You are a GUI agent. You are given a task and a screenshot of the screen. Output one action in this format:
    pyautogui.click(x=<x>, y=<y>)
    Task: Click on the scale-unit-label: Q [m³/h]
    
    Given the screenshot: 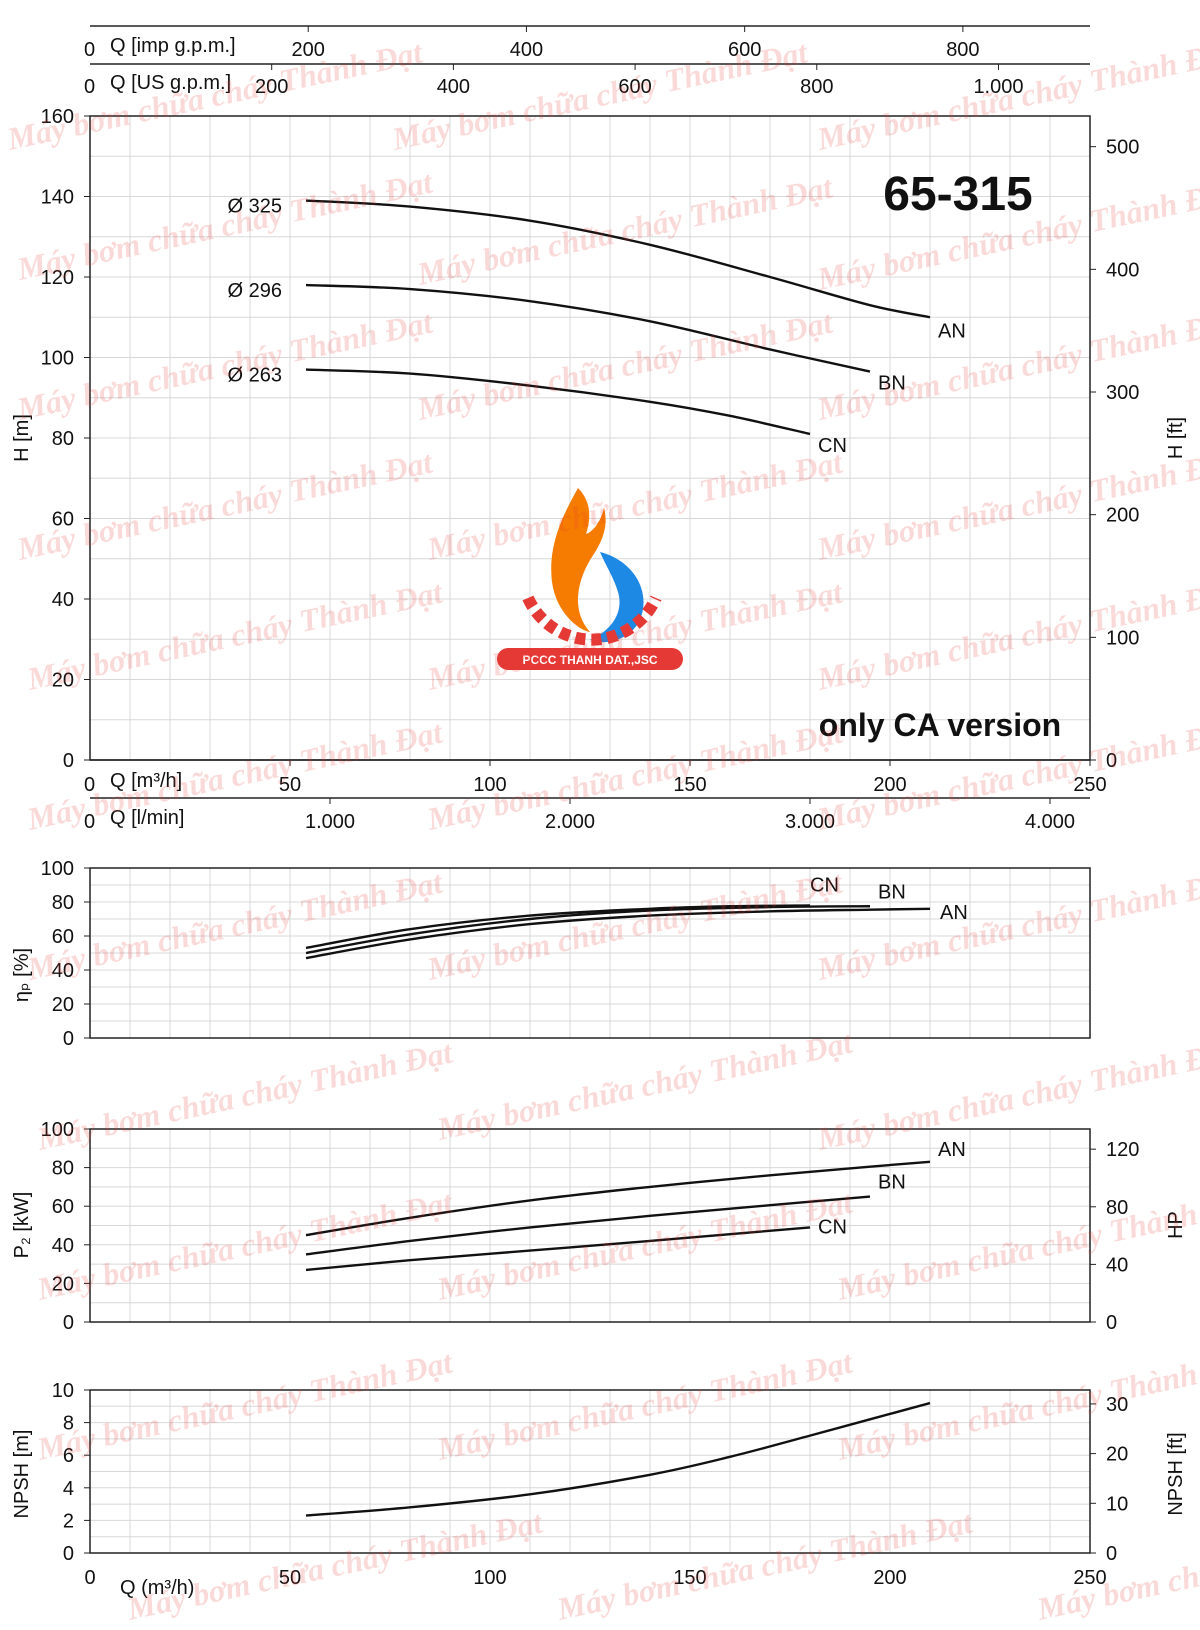 What is the action you would take?
    pyautogui.click(x=146, y=781)
    